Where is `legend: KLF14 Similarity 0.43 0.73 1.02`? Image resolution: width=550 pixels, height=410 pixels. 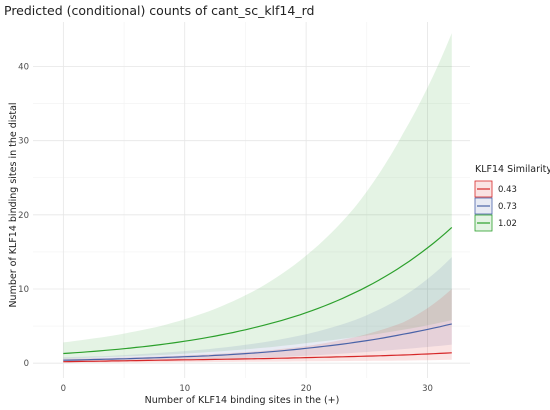 legend: KLF14 Similarity 0.43 0.73 1.02 is located at coordinates (512, 198).